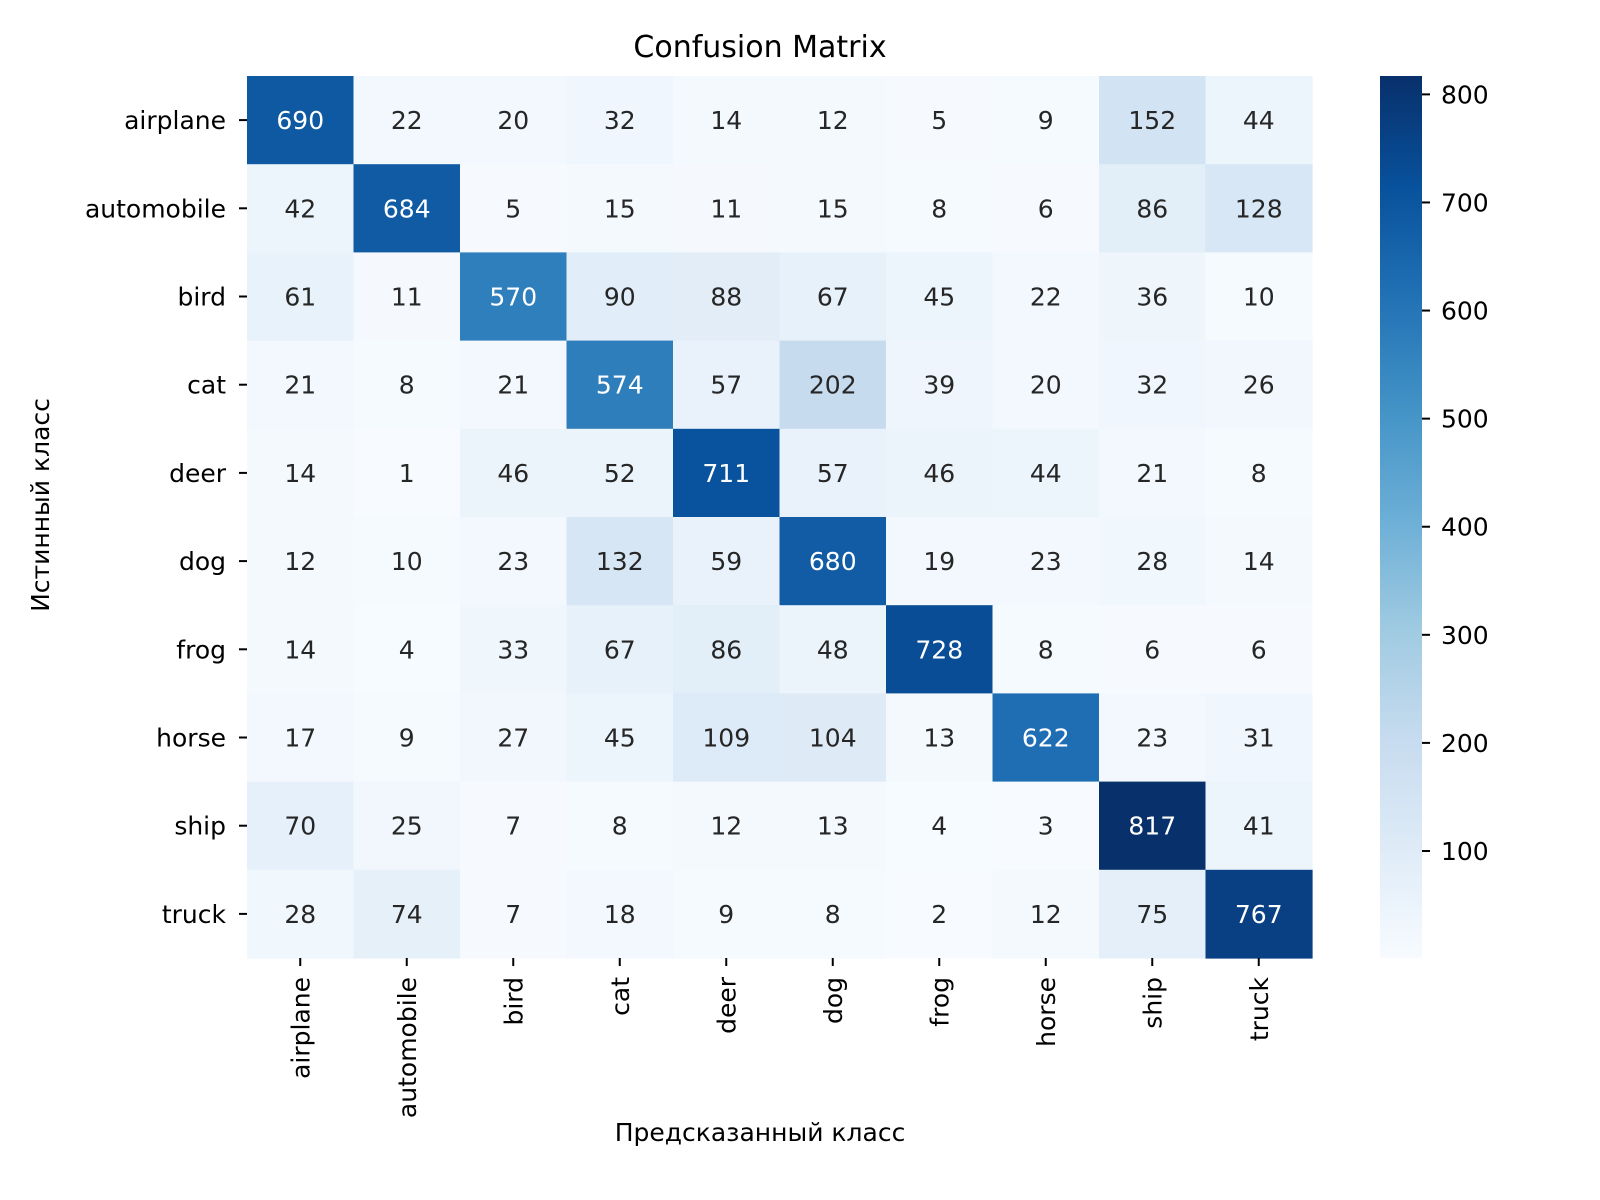  What do you see at coordinates (1465, 851) in the screenshot?
I see `colorbar-tick-label: 100` at bounding box center [1465, 851].